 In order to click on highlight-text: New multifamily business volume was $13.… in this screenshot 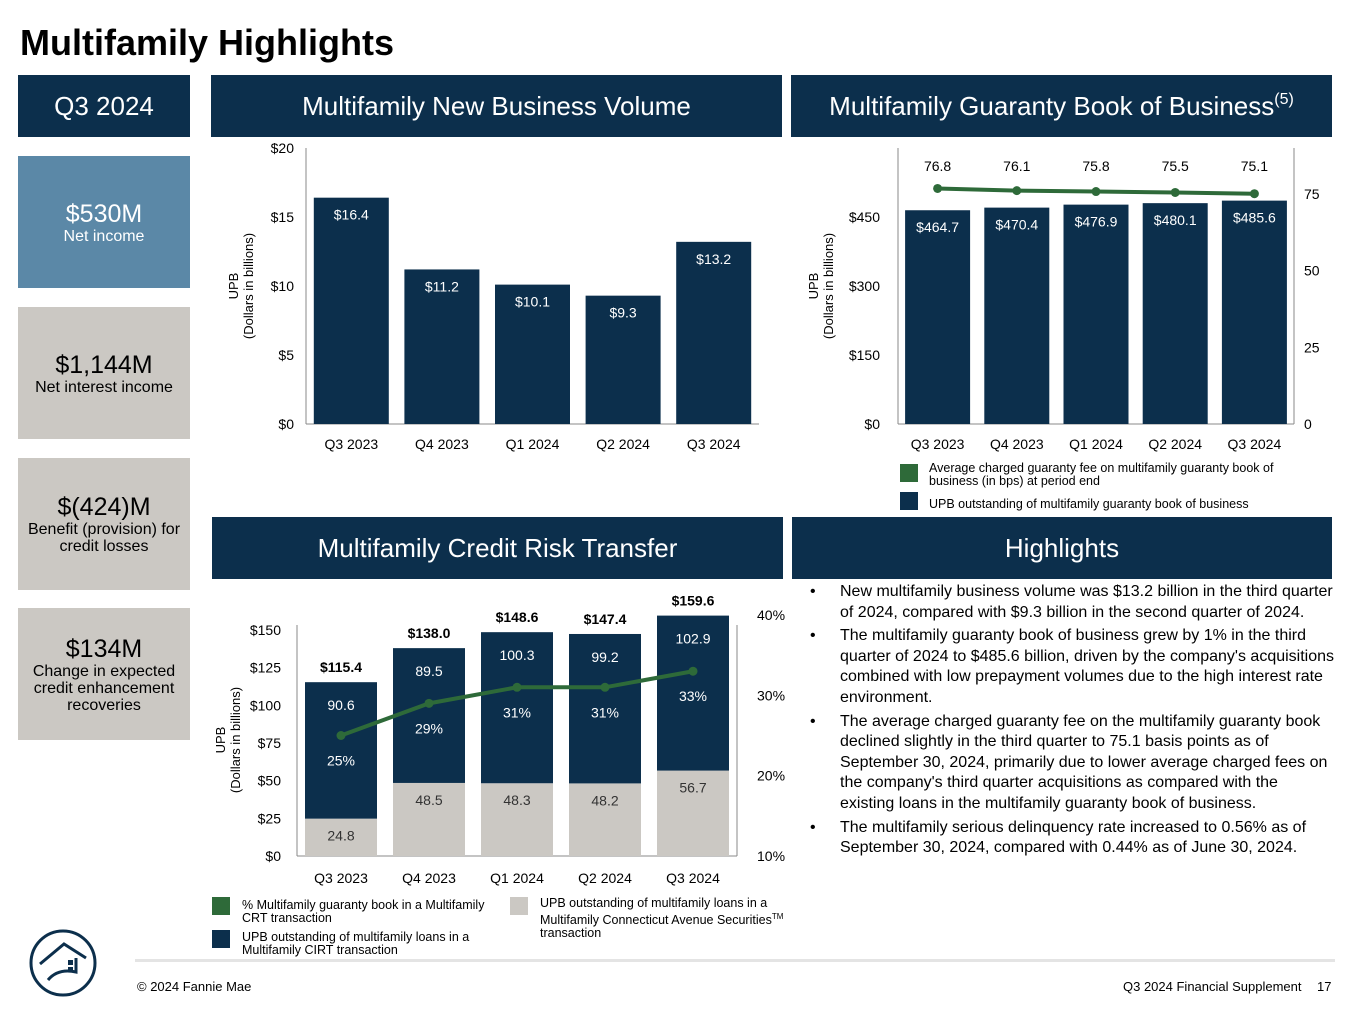, I will do `click(1086, 602)`.